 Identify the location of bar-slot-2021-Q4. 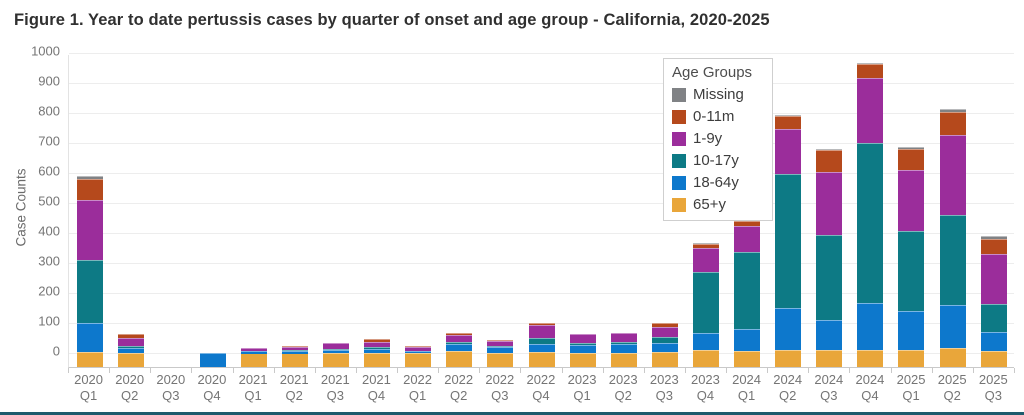
(377, 211).